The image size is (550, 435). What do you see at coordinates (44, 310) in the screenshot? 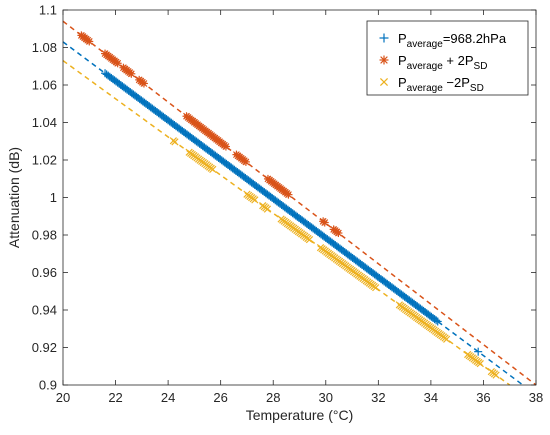
I see `y-tick-label: 0.94` at bounding box center [44, 310].